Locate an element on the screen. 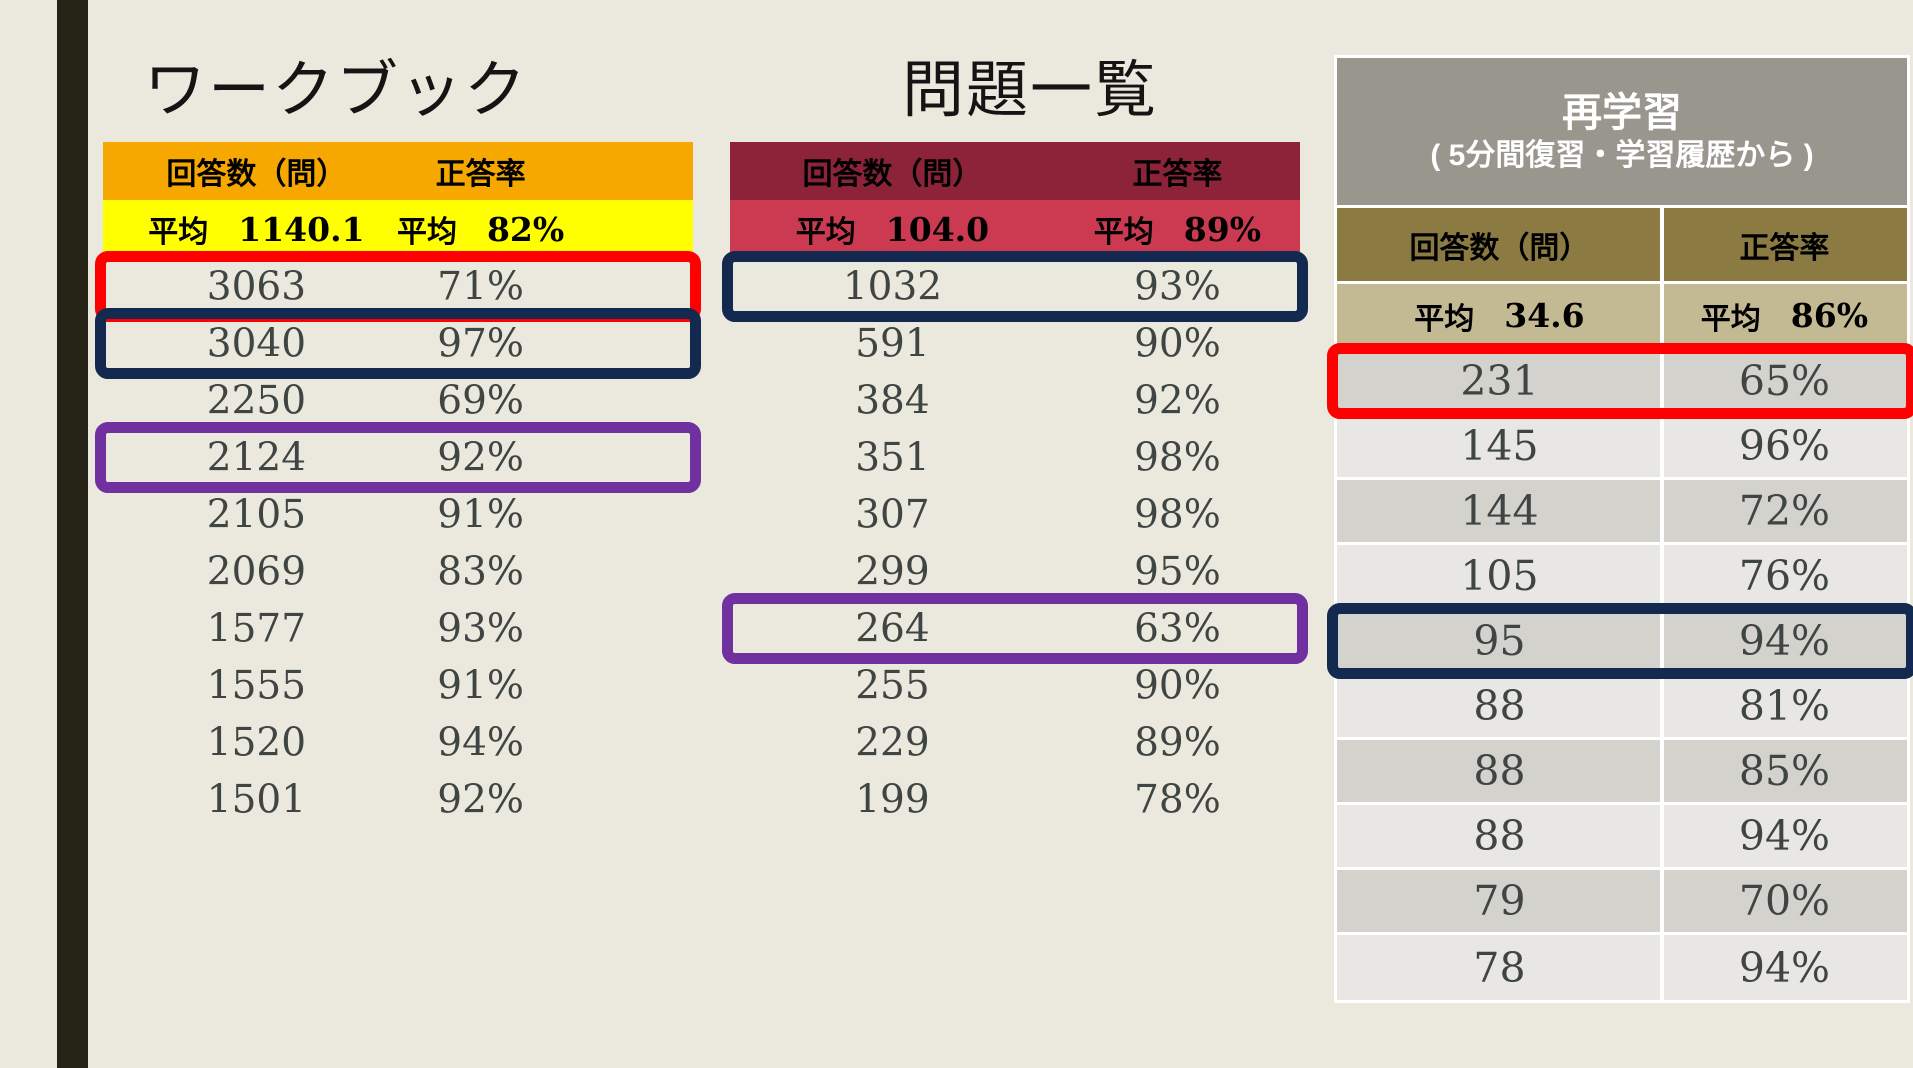 The width and height of the screenshot is (1913, 1068). answer-count-value: 1555 is located at coordinates (256, 685).